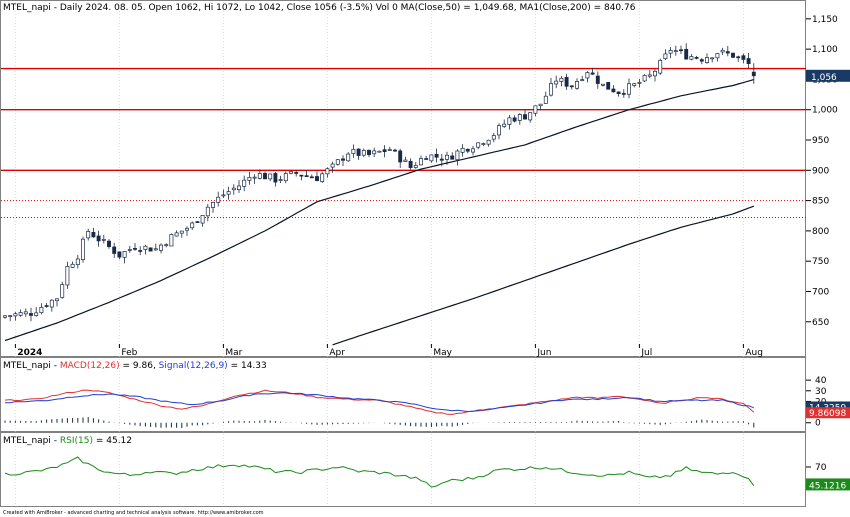  What do you see at coordinates (820, 141) in the screenshot?
I see `price-y-tick-label: 950` at bounding box center [820, 141].